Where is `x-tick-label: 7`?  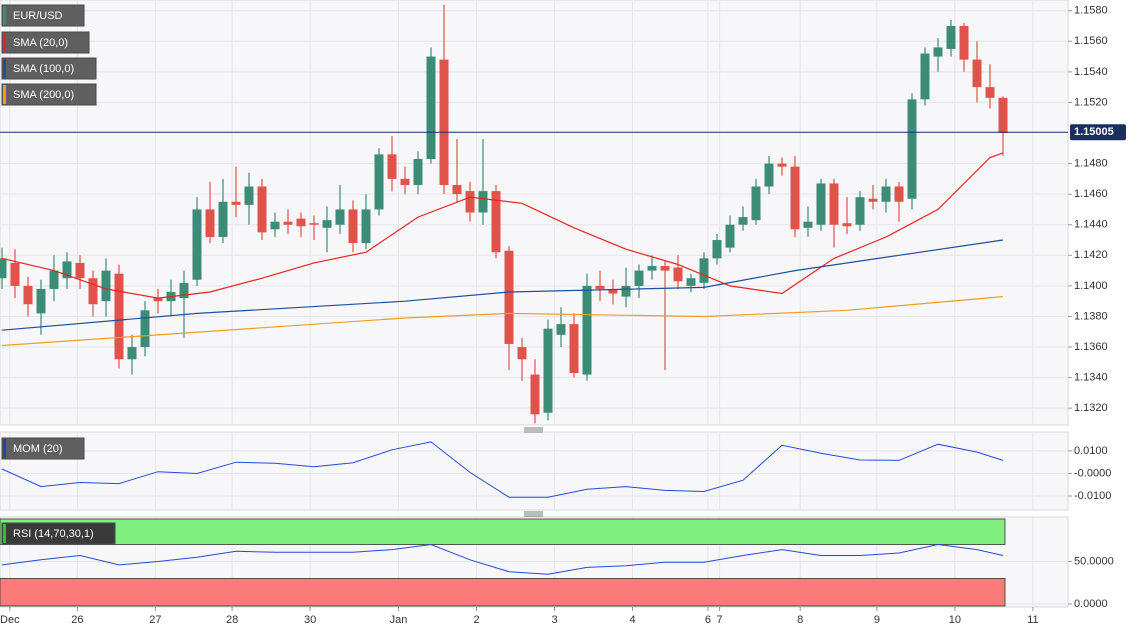
x-tick-label: 7 is located at coordinates (720, 620).